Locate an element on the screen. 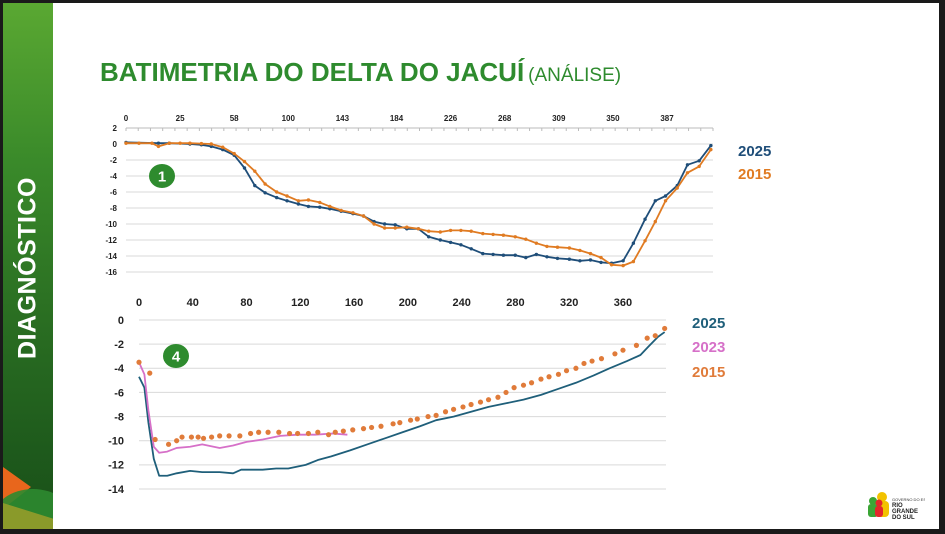 The height and width of the screenshot is (534, 945). x-tick-label: 226 is located at coordinates (451, 118).